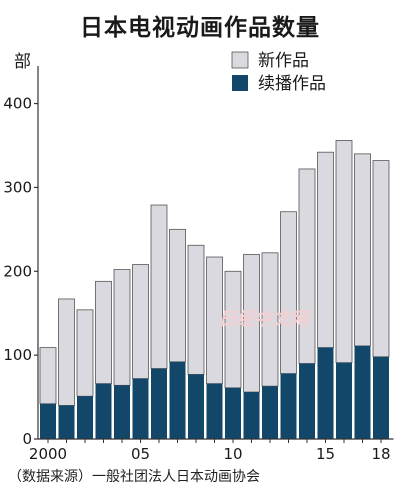 The image size is (400, 495). I want to click on bar-new-2002, so click(85, 353).